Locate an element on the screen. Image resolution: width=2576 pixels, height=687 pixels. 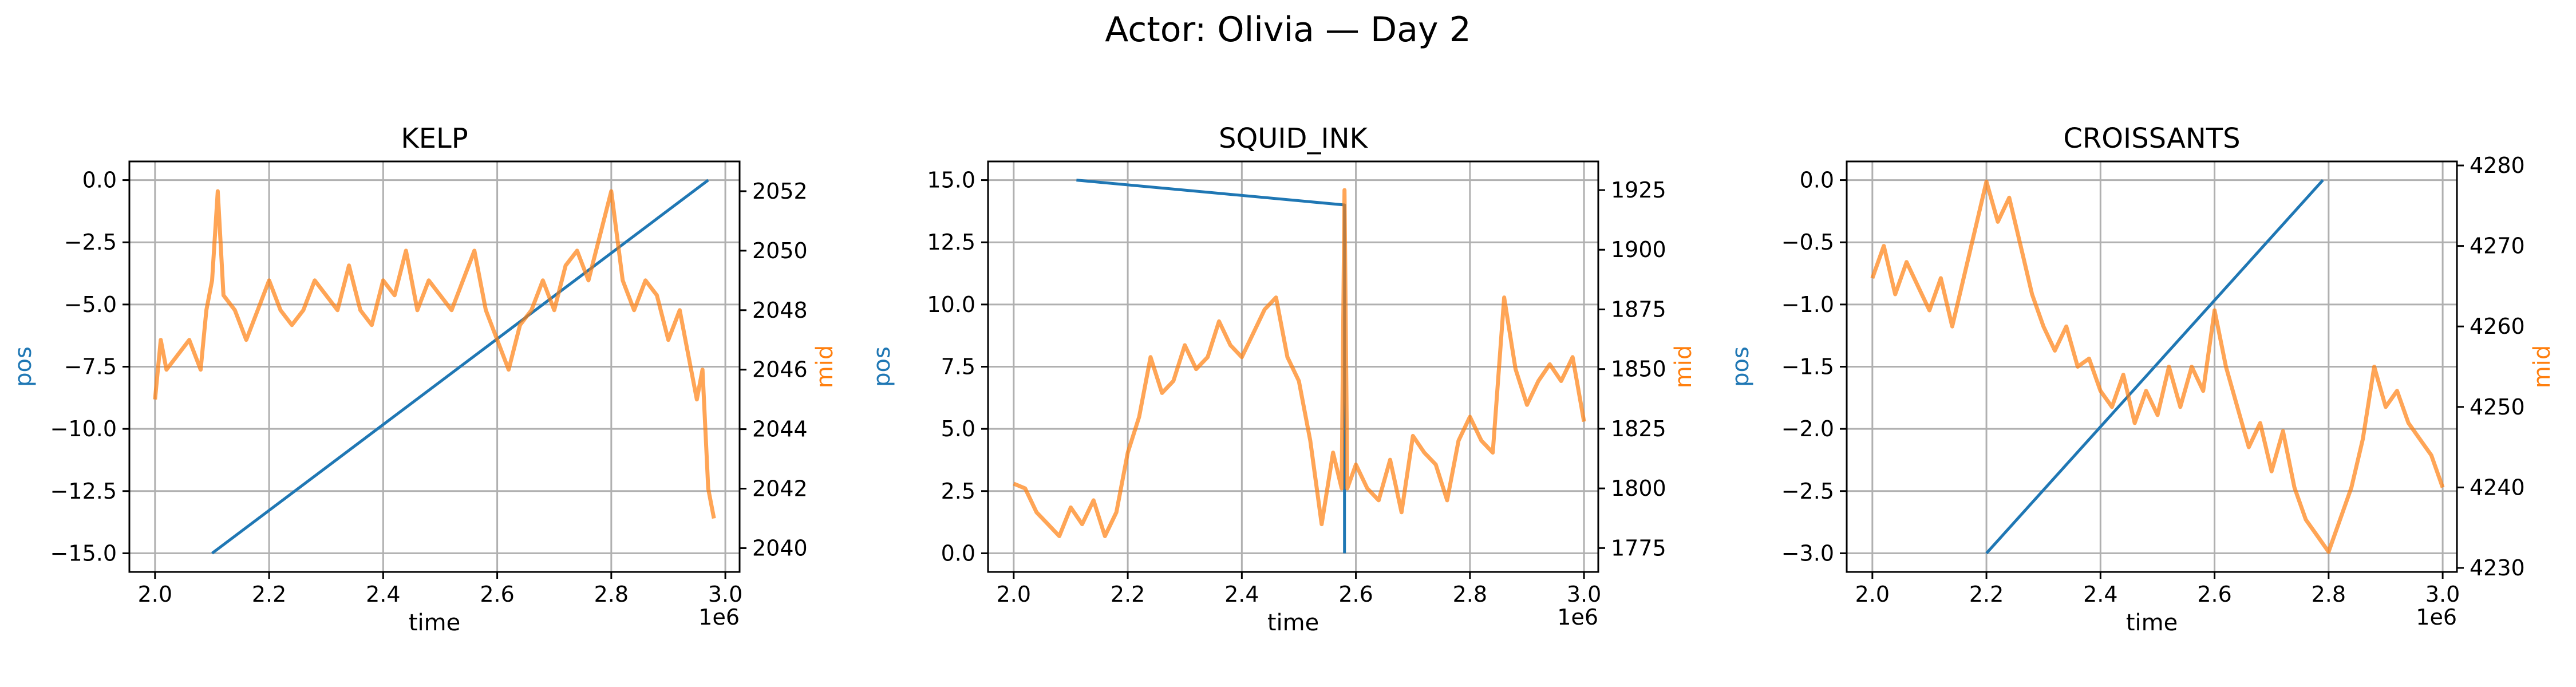
y-right-tick-label: 4280 is located at coordinates (2497, 165).